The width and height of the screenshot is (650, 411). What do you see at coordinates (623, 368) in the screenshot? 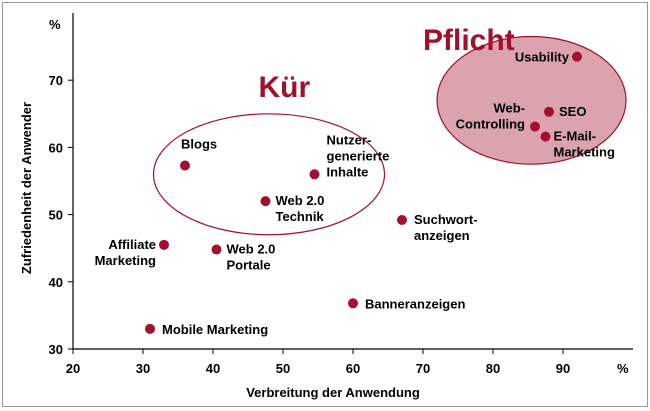
I see `x-unit-label: %` at bounding box center [623, 368].